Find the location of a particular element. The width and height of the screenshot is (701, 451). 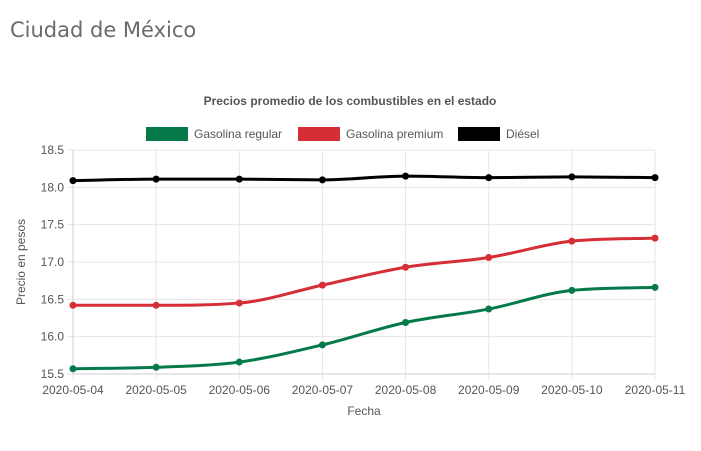

y-tick-label: 16.5 is located at coordinates (53, 299).